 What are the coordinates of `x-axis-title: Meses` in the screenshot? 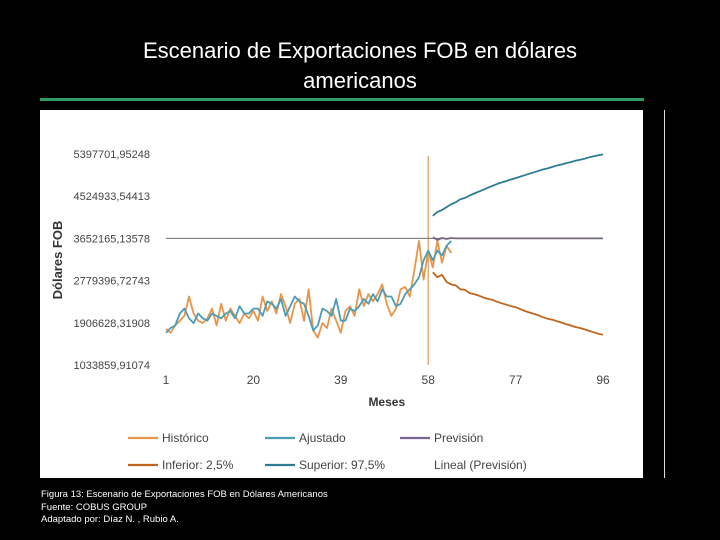 It's located at (386, 402).